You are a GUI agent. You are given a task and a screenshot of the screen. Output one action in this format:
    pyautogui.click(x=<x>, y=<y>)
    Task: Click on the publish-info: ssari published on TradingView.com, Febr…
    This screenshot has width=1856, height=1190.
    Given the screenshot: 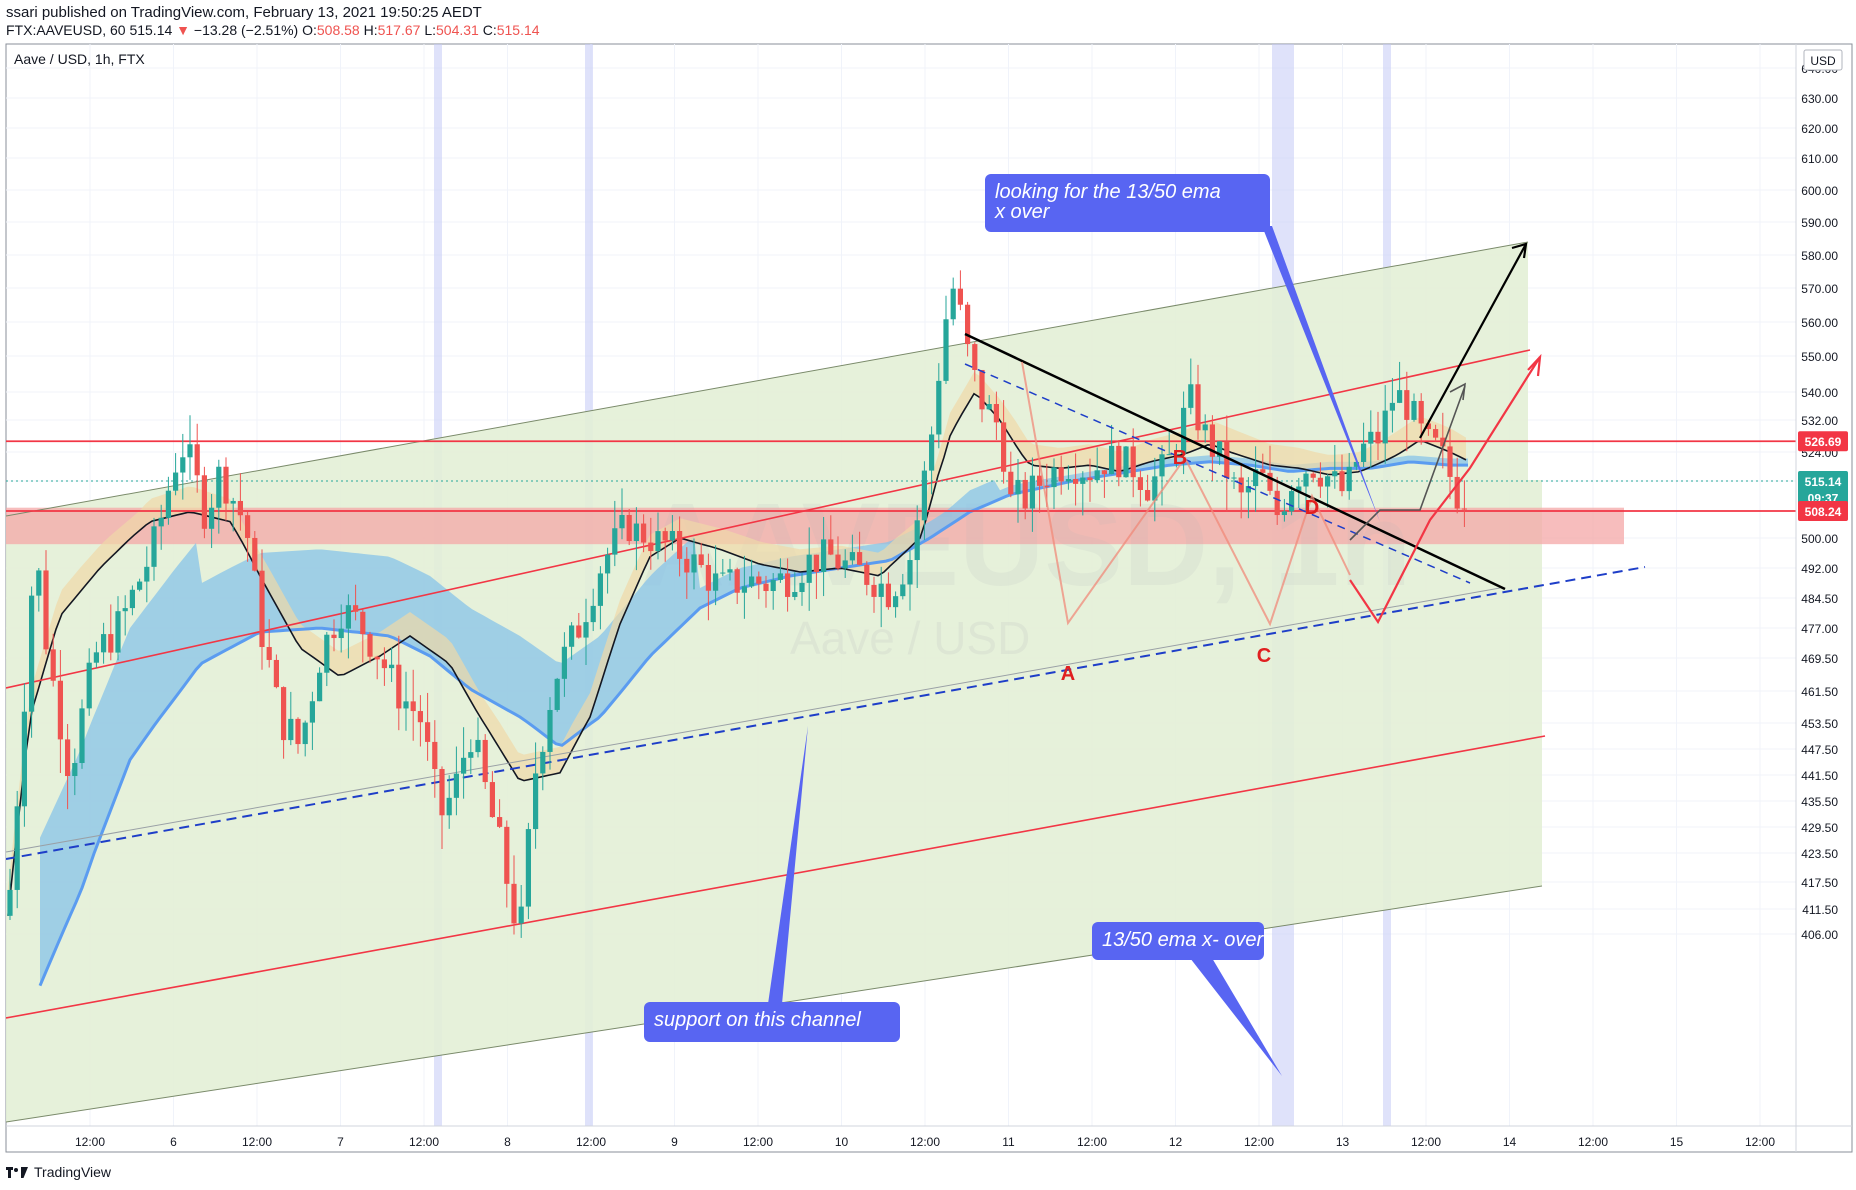 What is the action you would take?
    pyautogui.click(x=244, y=12)
    